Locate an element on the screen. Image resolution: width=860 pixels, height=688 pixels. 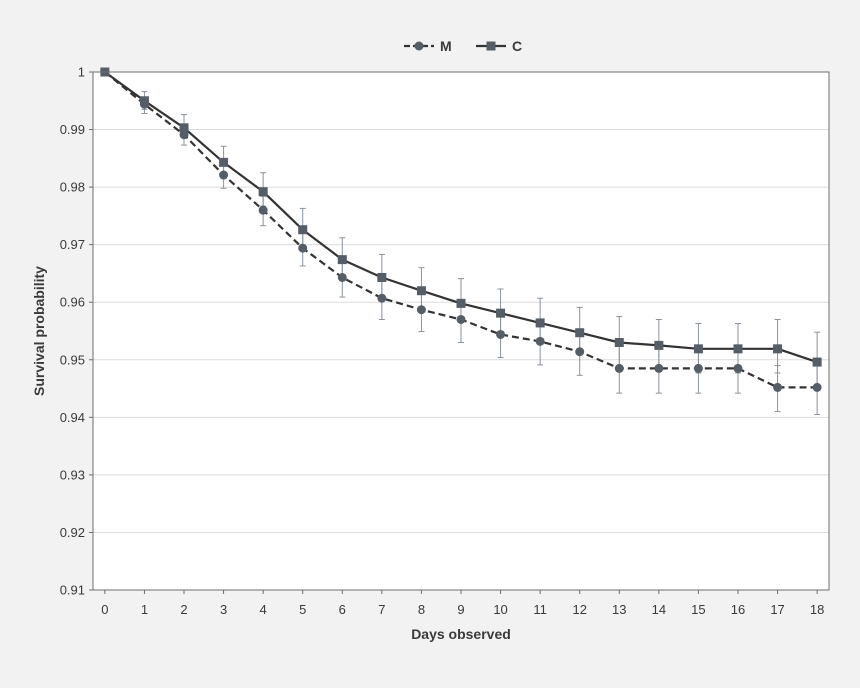
x-tick-label: 2 is located at coordinates (183, 609).